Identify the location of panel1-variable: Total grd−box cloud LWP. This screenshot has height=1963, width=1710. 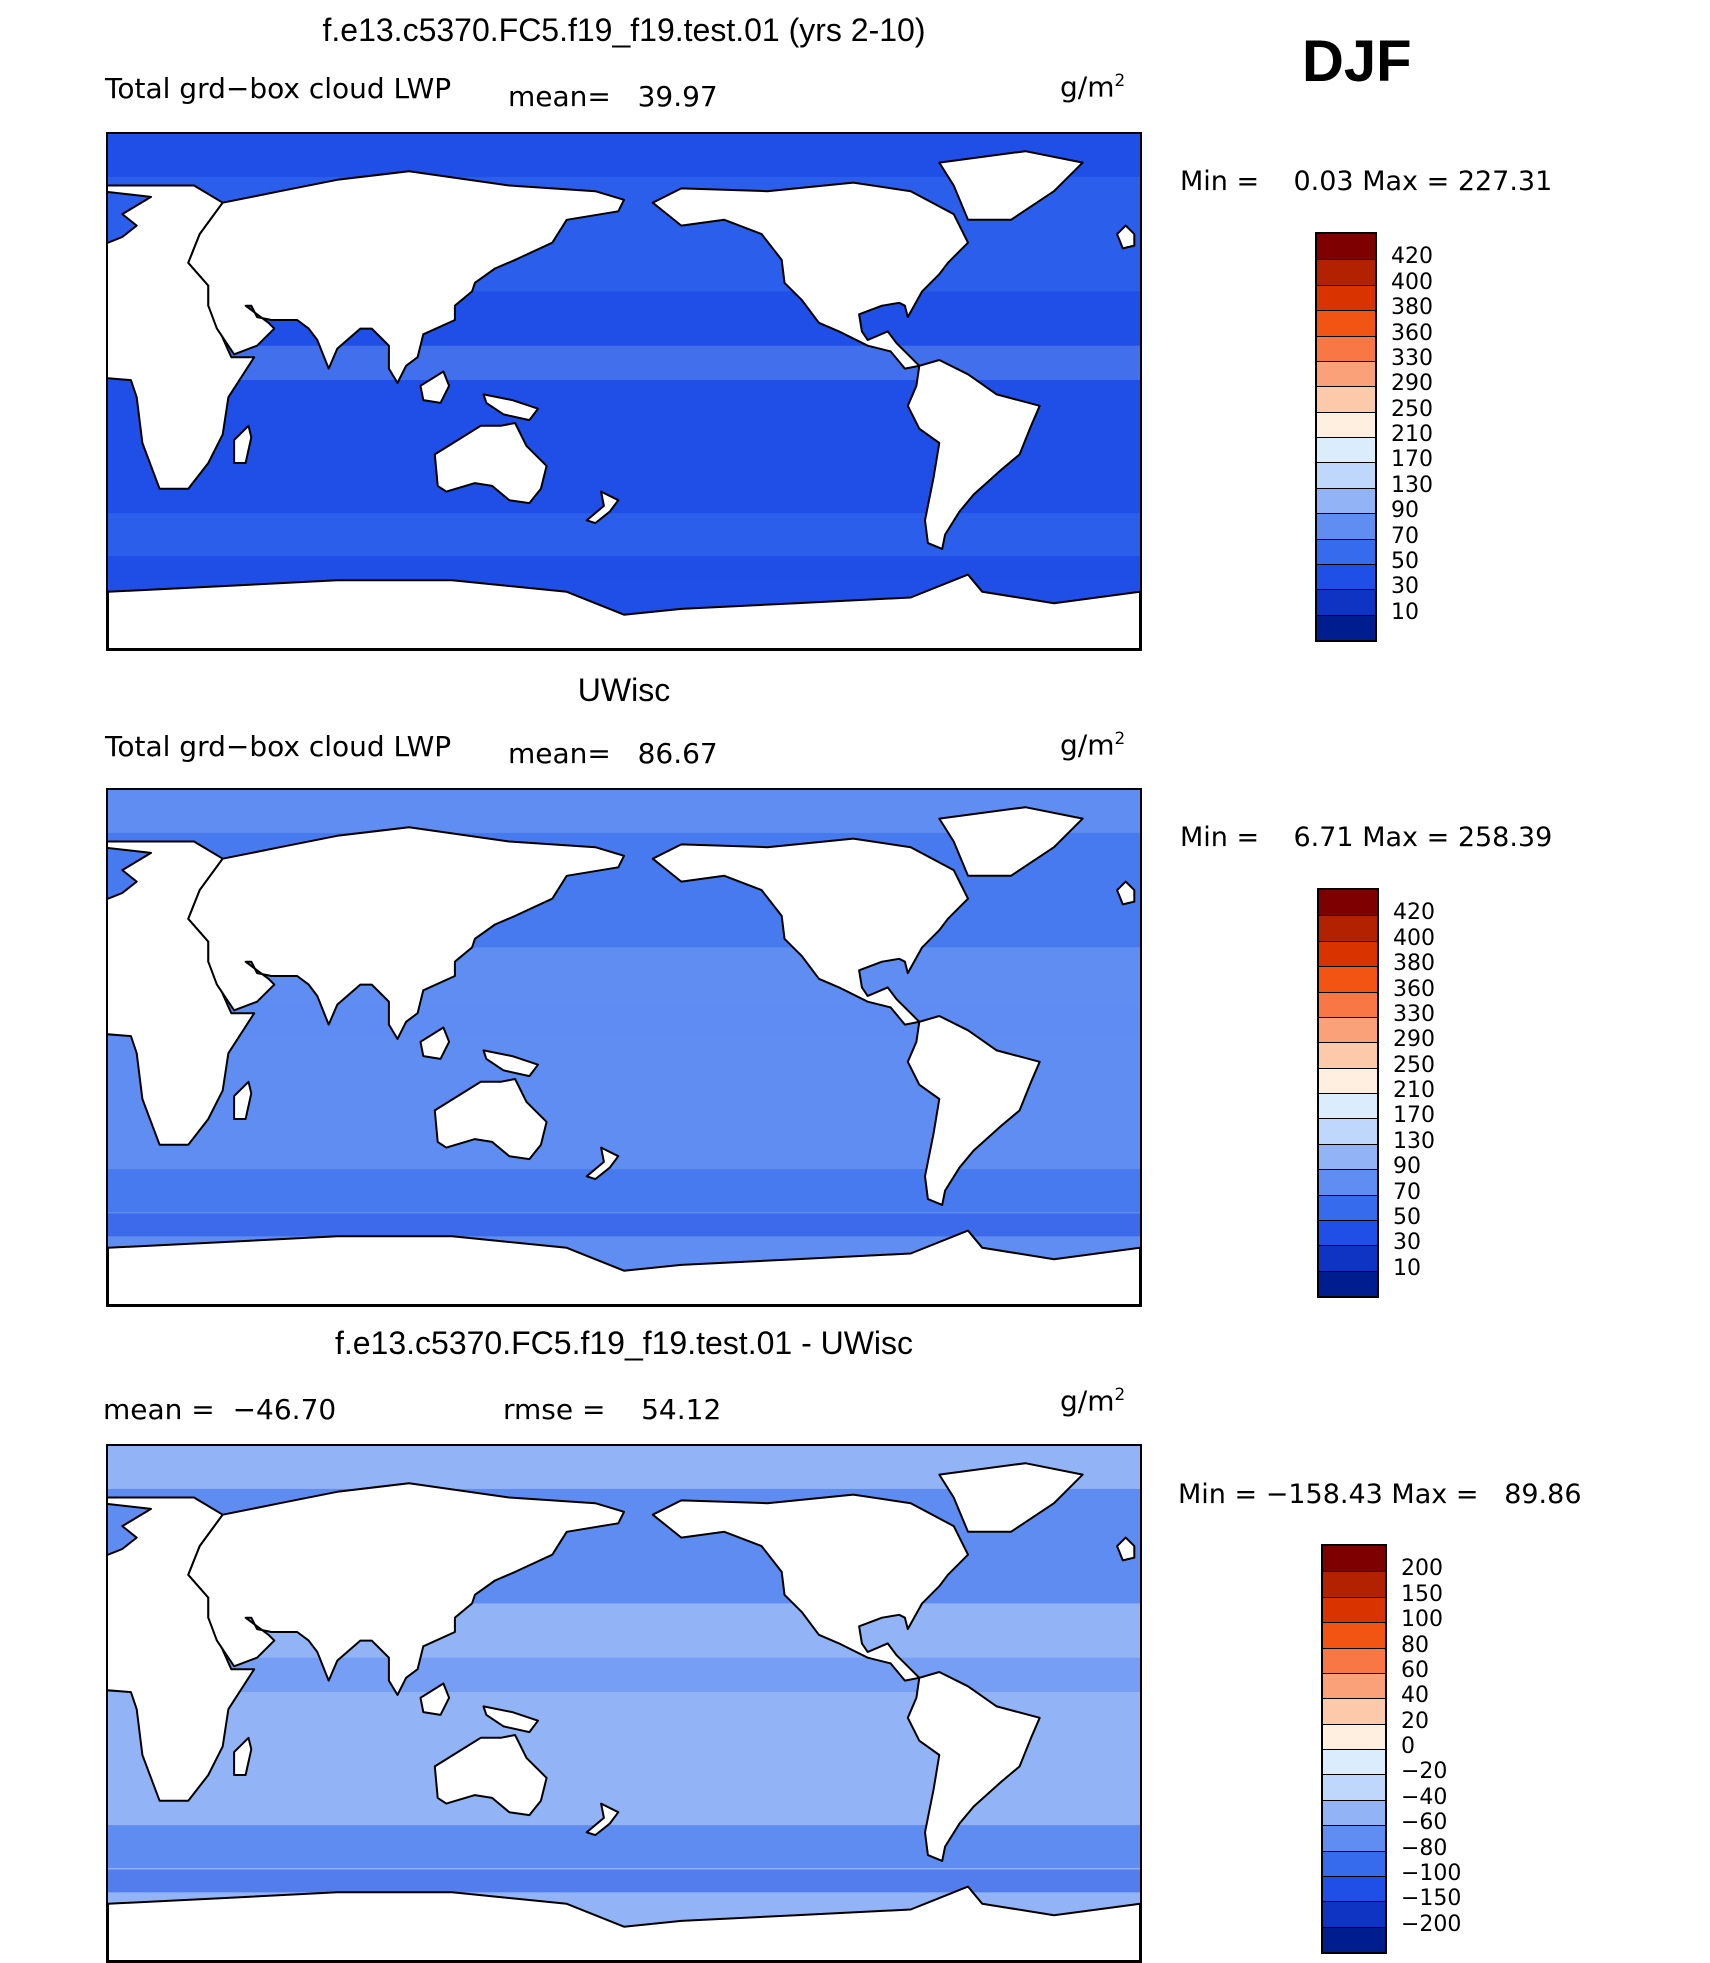
(278, 88).